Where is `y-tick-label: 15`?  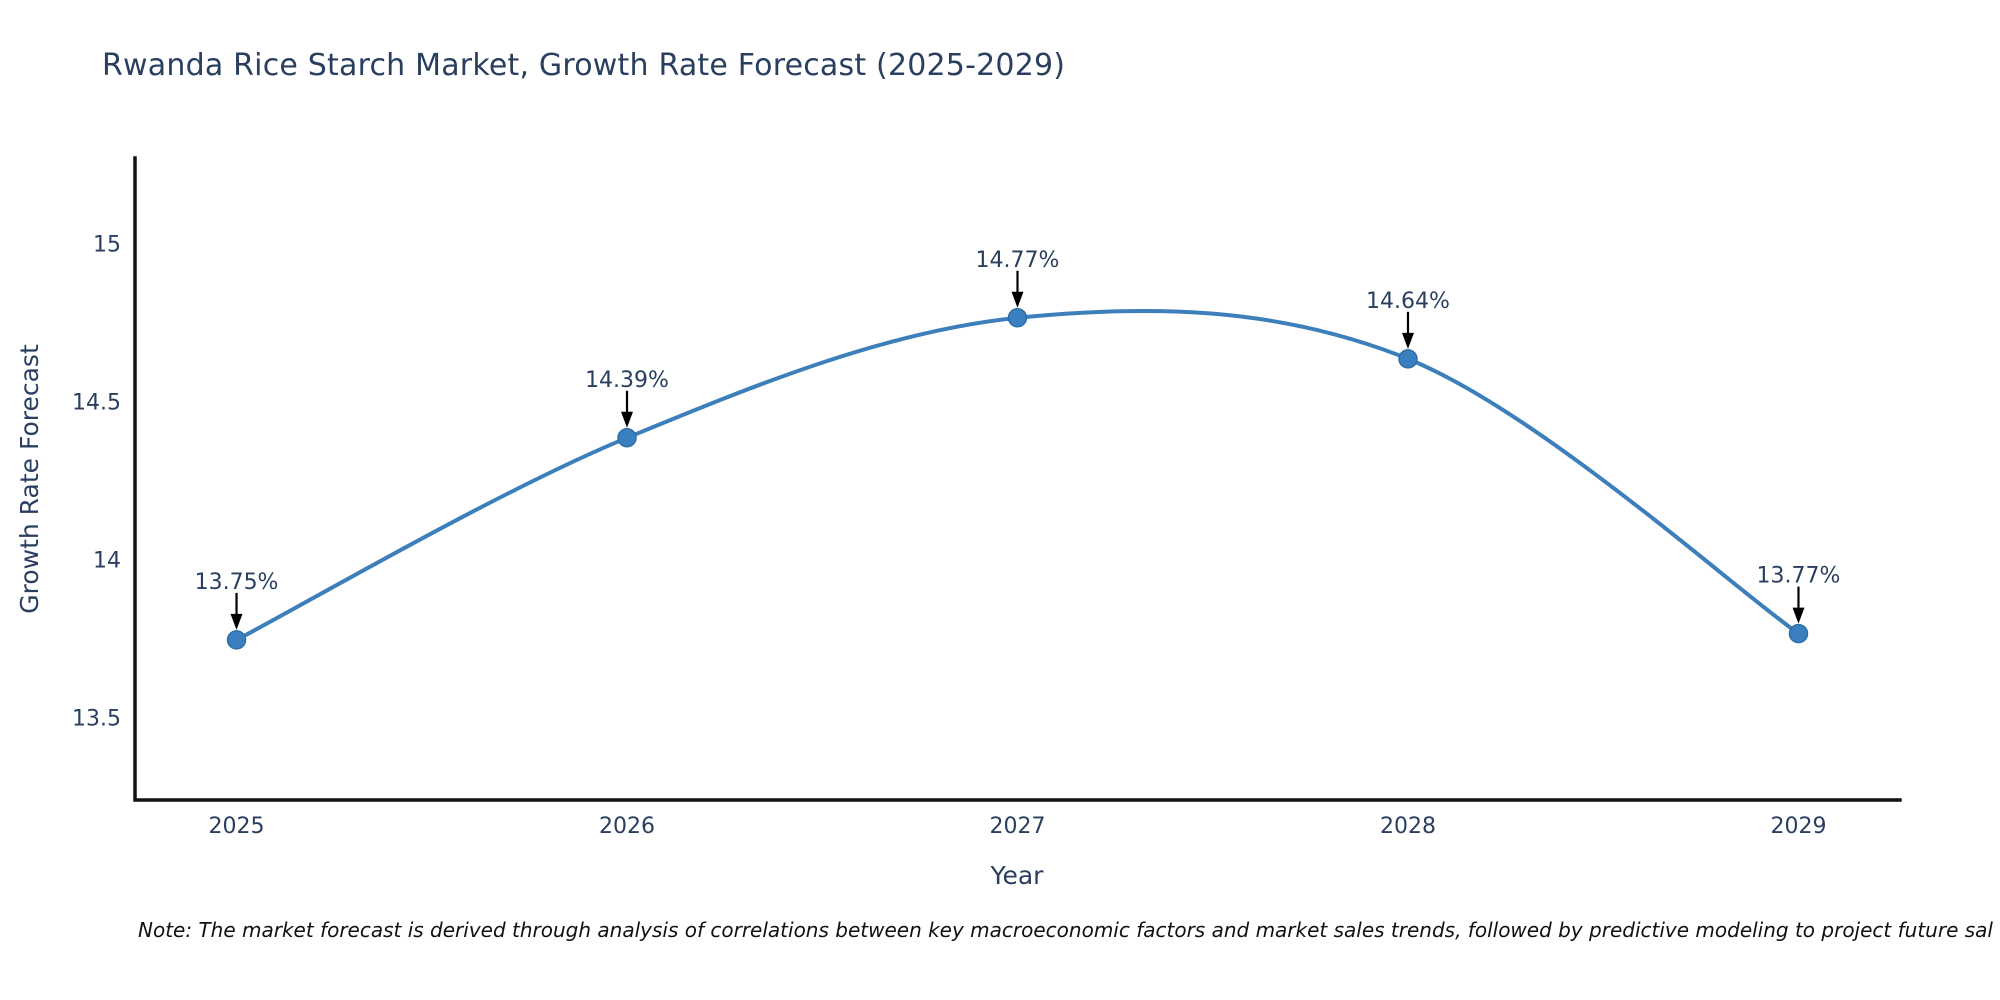
y-tick-label: 15 is located at coordinates (107, 245).